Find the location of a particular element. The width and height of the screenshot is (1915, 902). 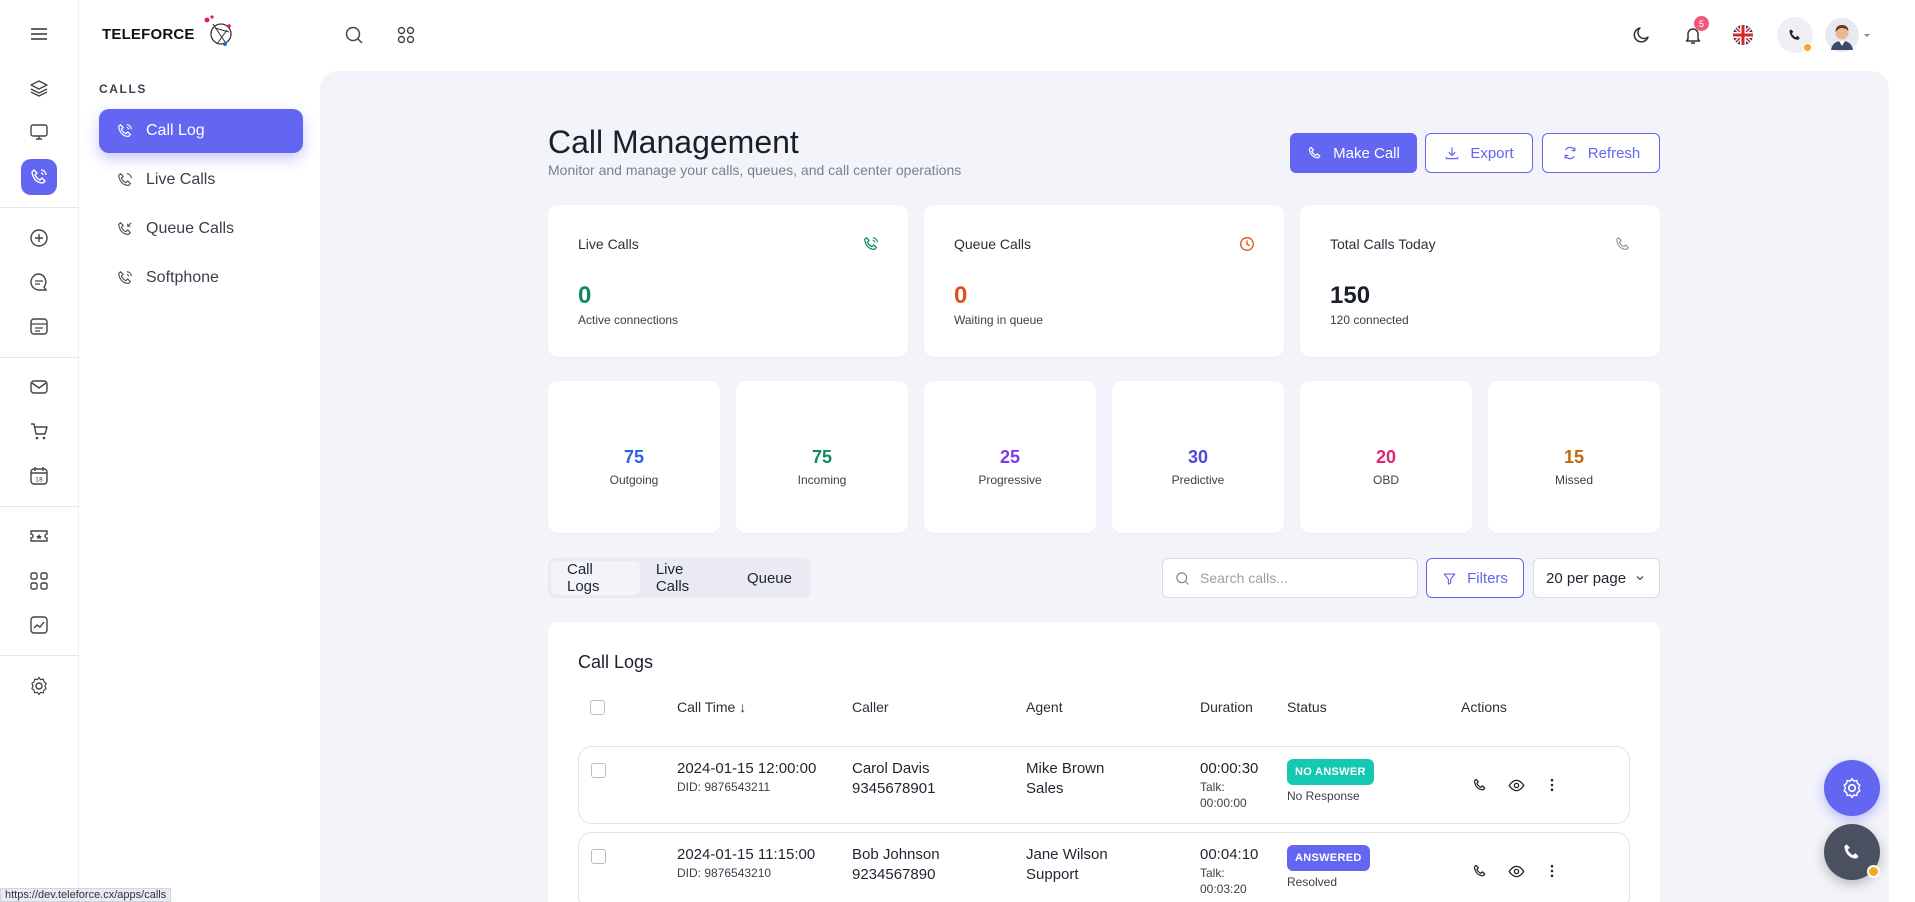

filters-button: Filters is located at coordinates (1475, 578).